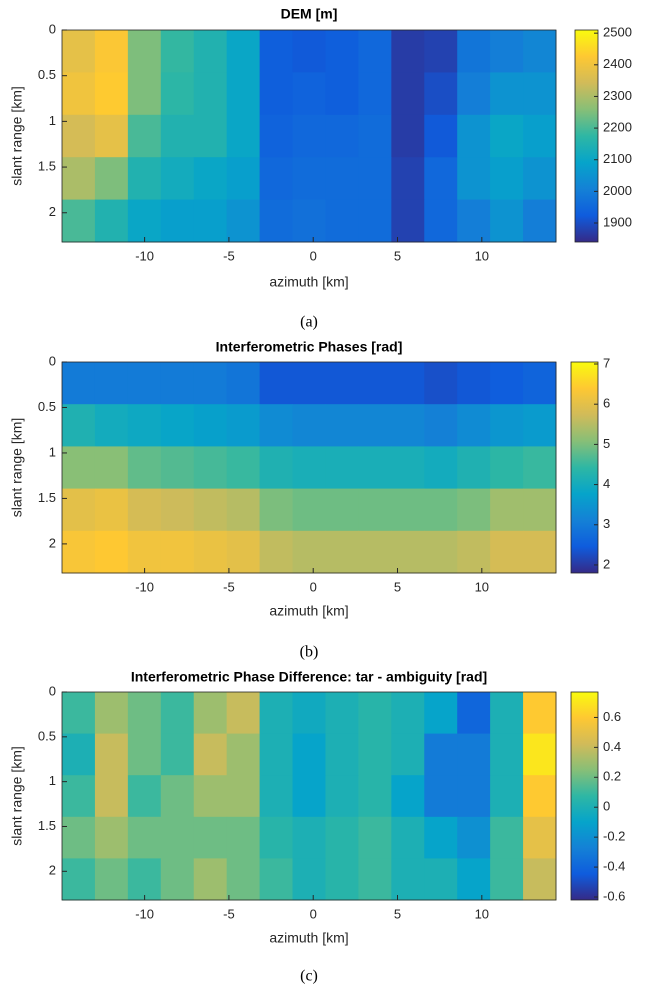 This screenshot has height=987, width=650. Describe the element at coordinates (52, 28) in the screenshot. I see `y-tick-label: 0` at that location.